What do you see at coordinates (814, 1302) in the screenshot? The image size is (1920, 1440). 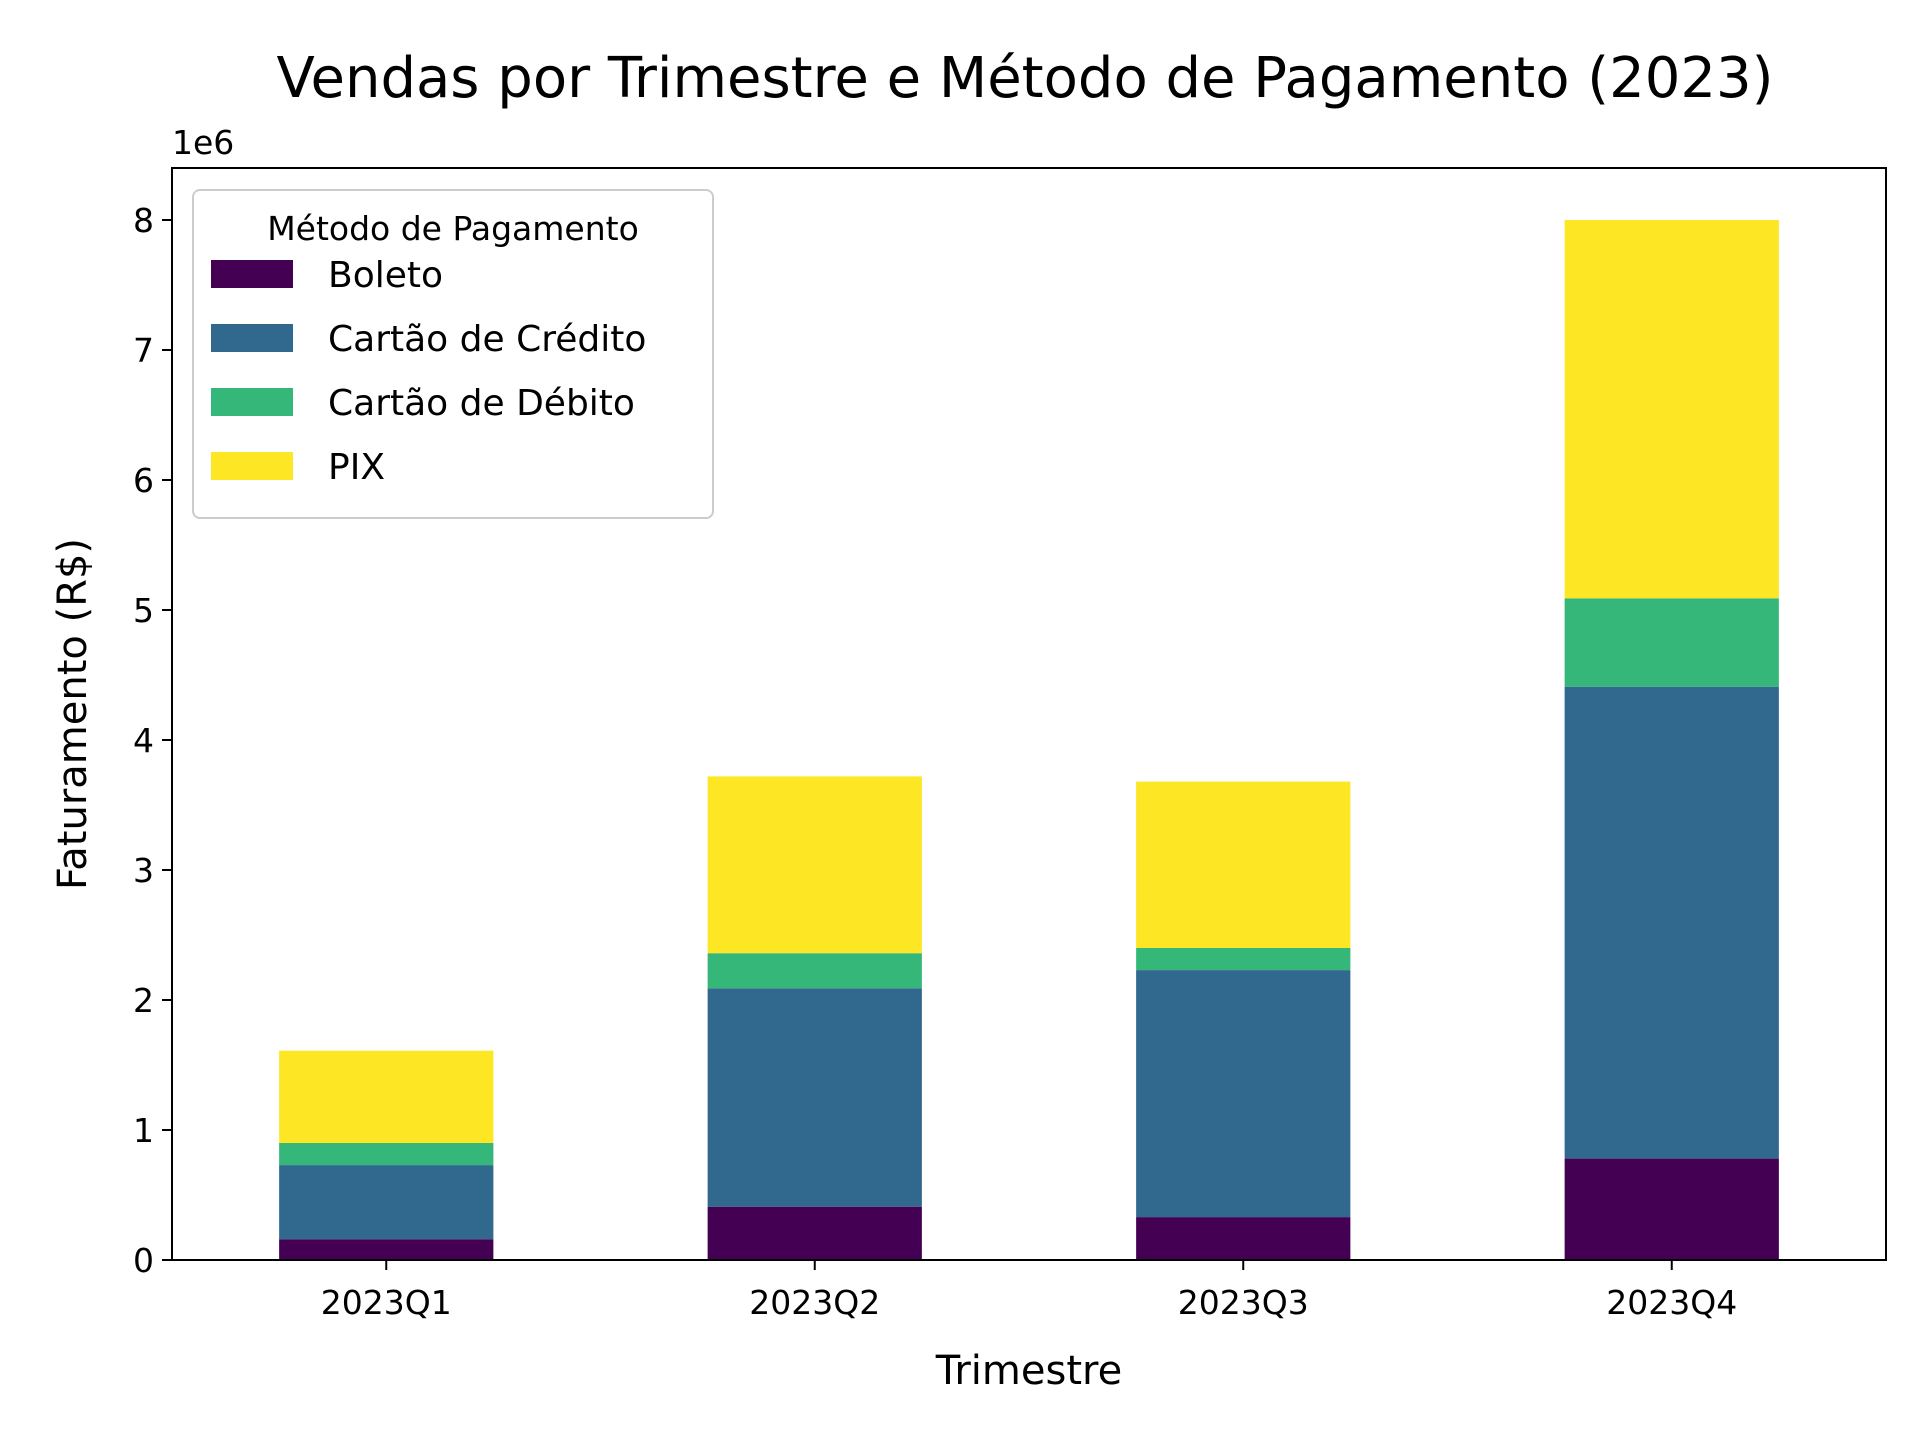 I see `x-tick-label: 2023Q2` at bounding box center [814, 1302].